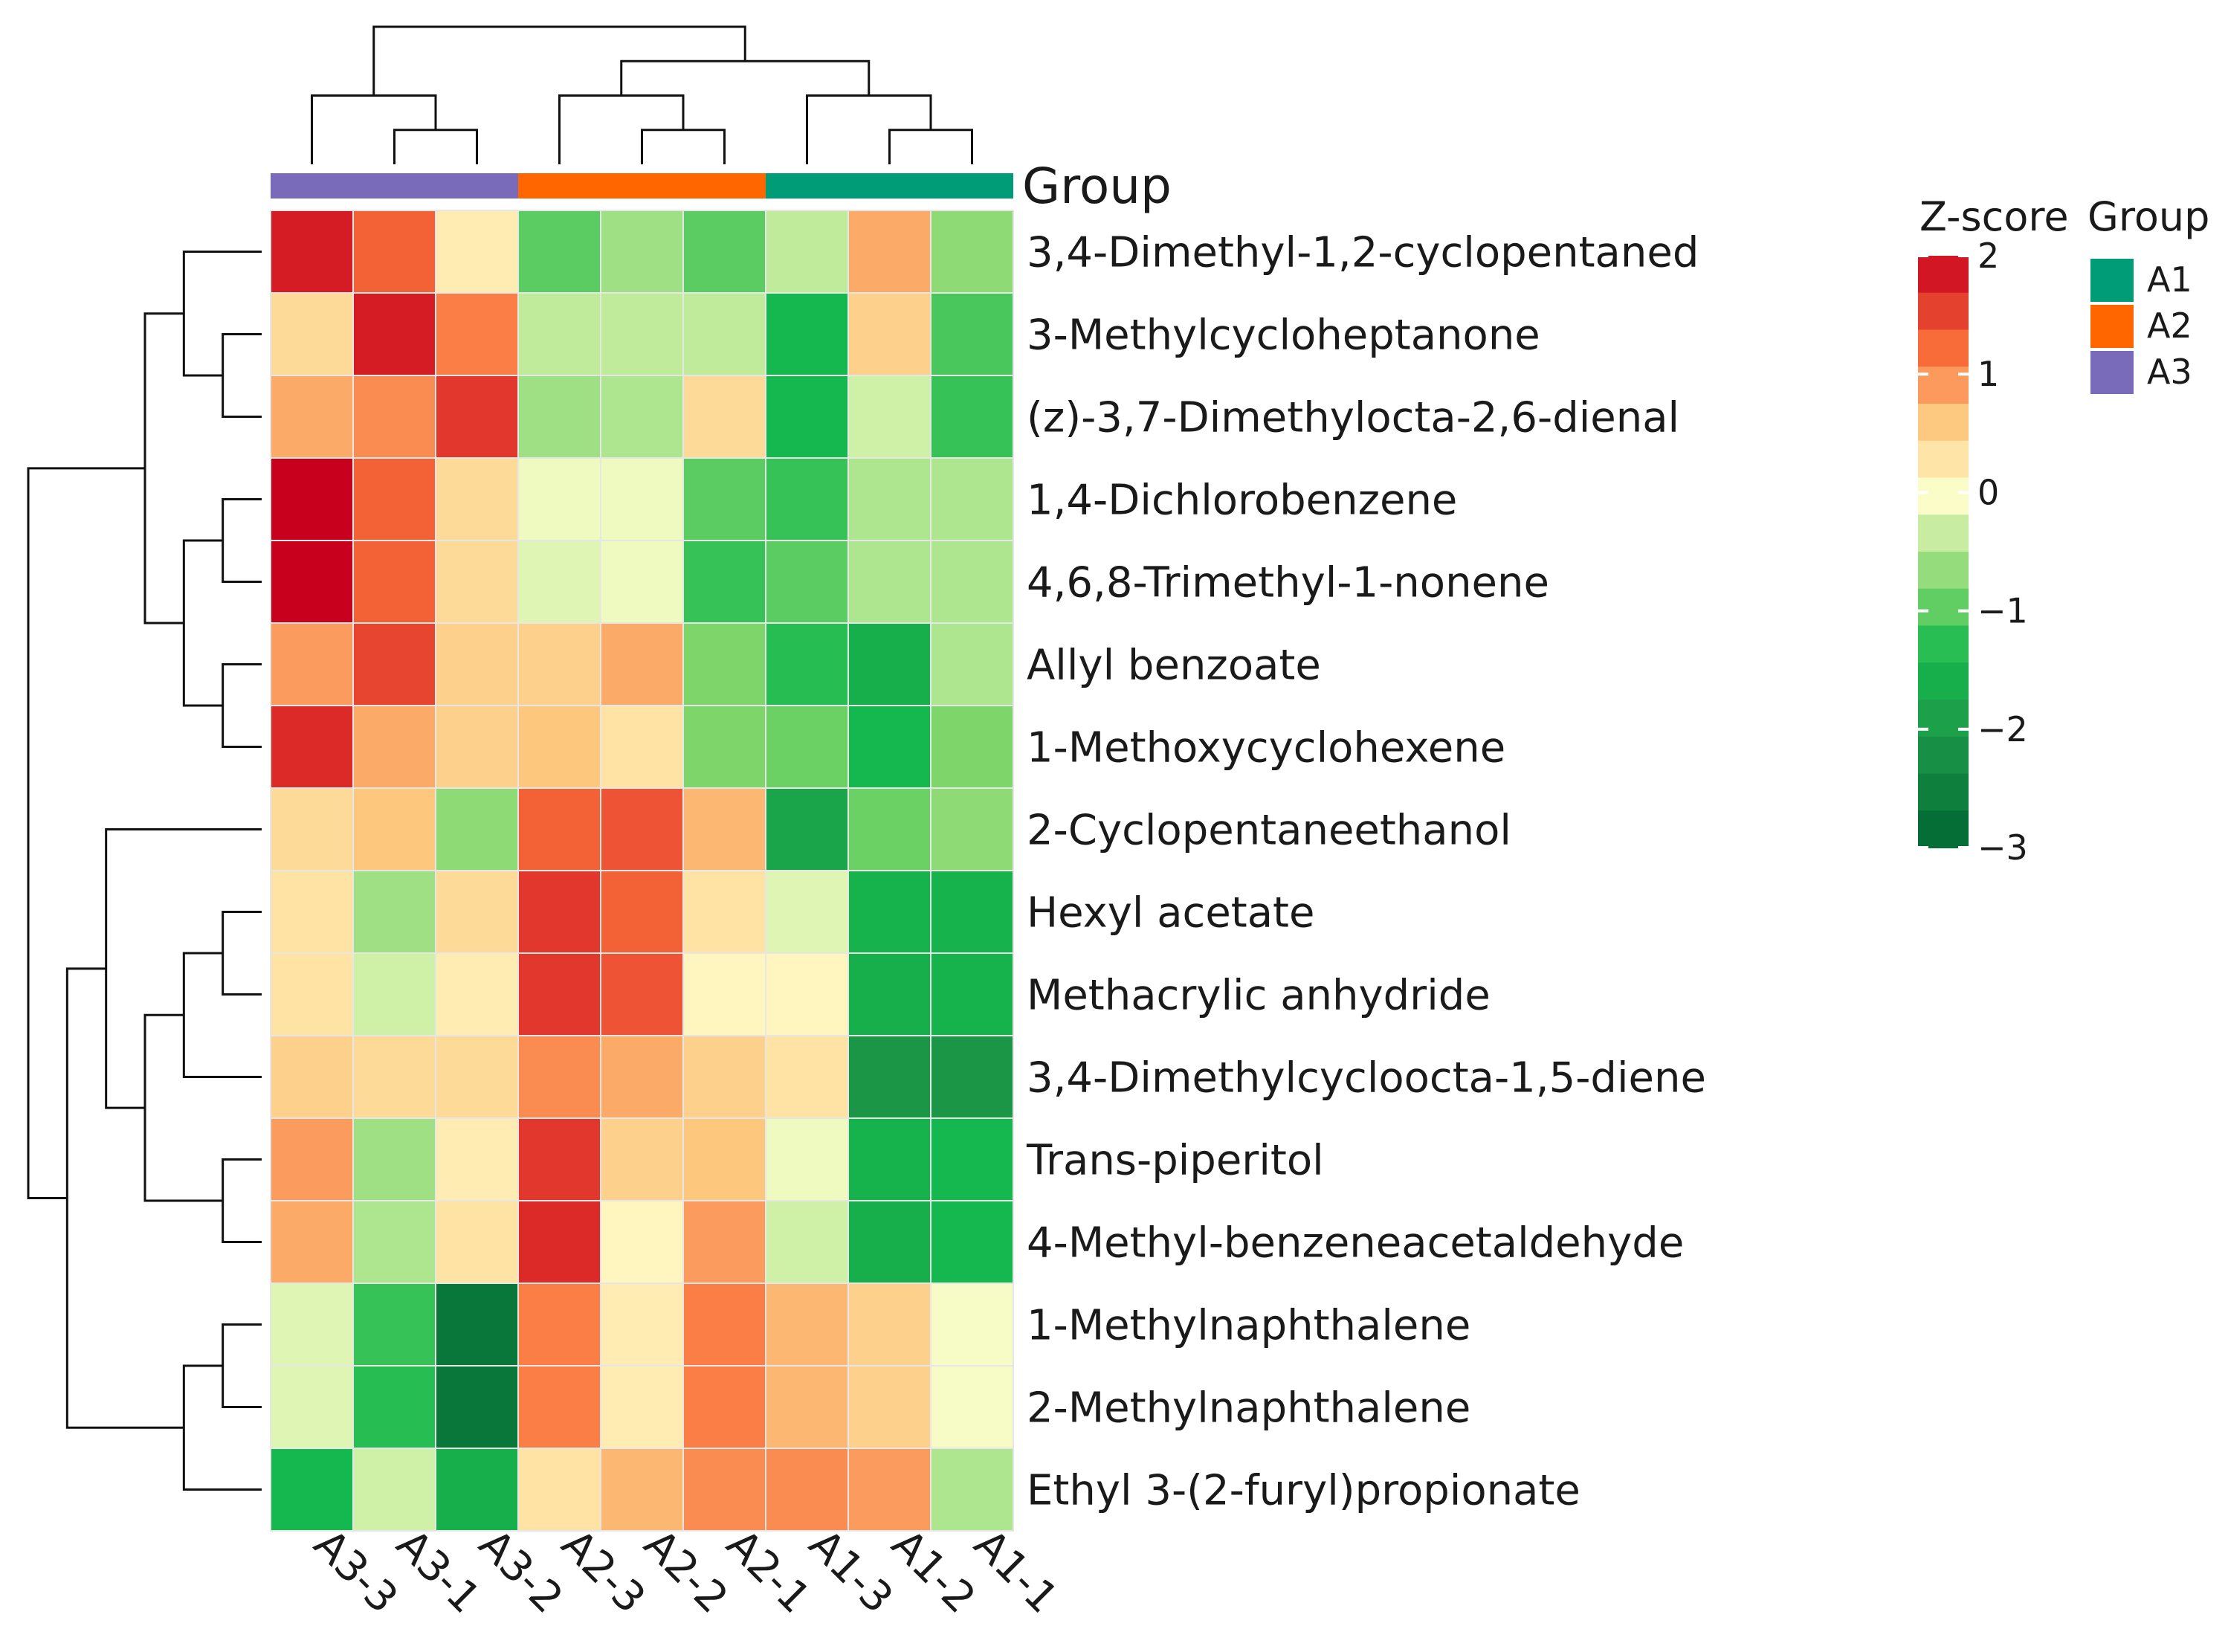  I want to click on row-dendrogram, so click(144, 871).